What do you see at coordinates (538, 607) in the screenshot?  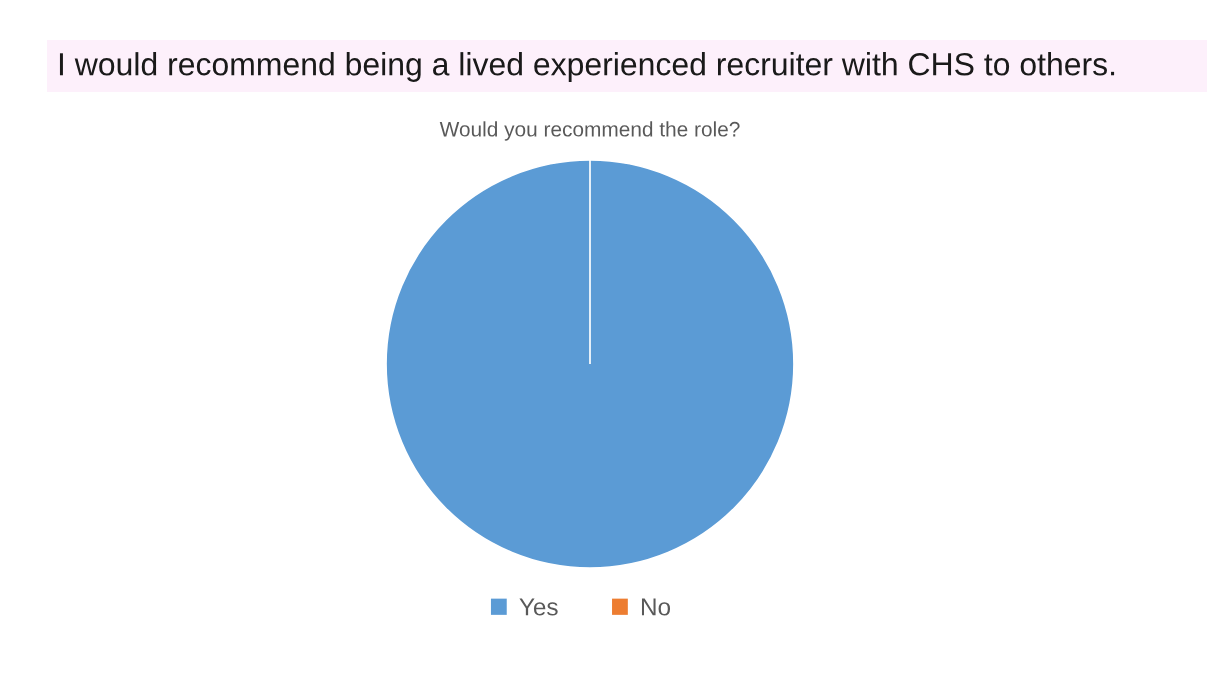 I see `legend-label: Yes` at bounding box center [538, 607].